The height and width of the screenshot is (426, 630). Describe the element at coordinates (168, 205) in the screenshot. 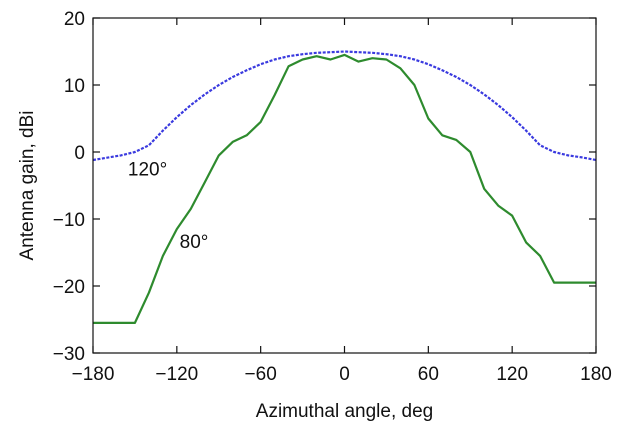

I see `annotation-layer: 120° 80°` at that location.